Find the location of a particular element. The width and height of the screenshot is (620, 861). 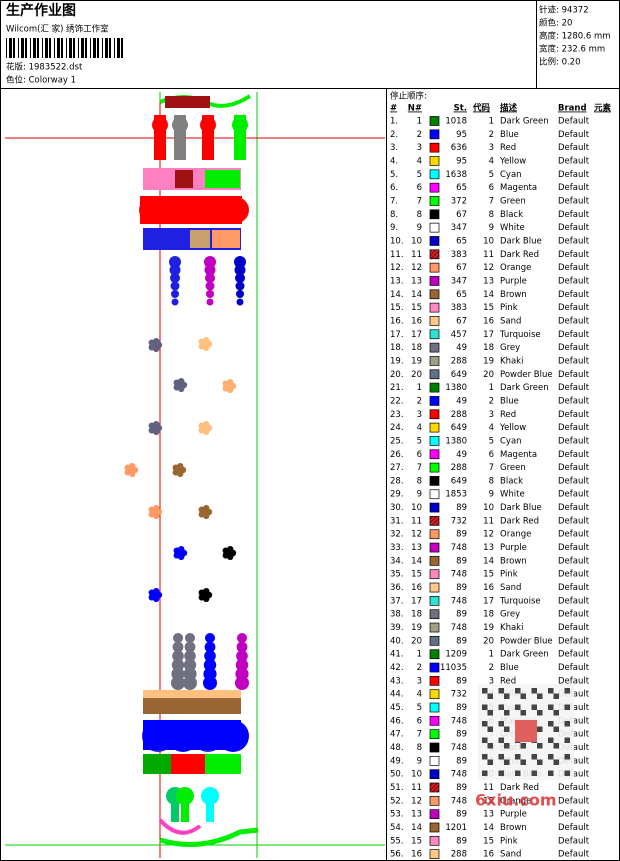

color-code: 6 is located at coordinates (491, 455).